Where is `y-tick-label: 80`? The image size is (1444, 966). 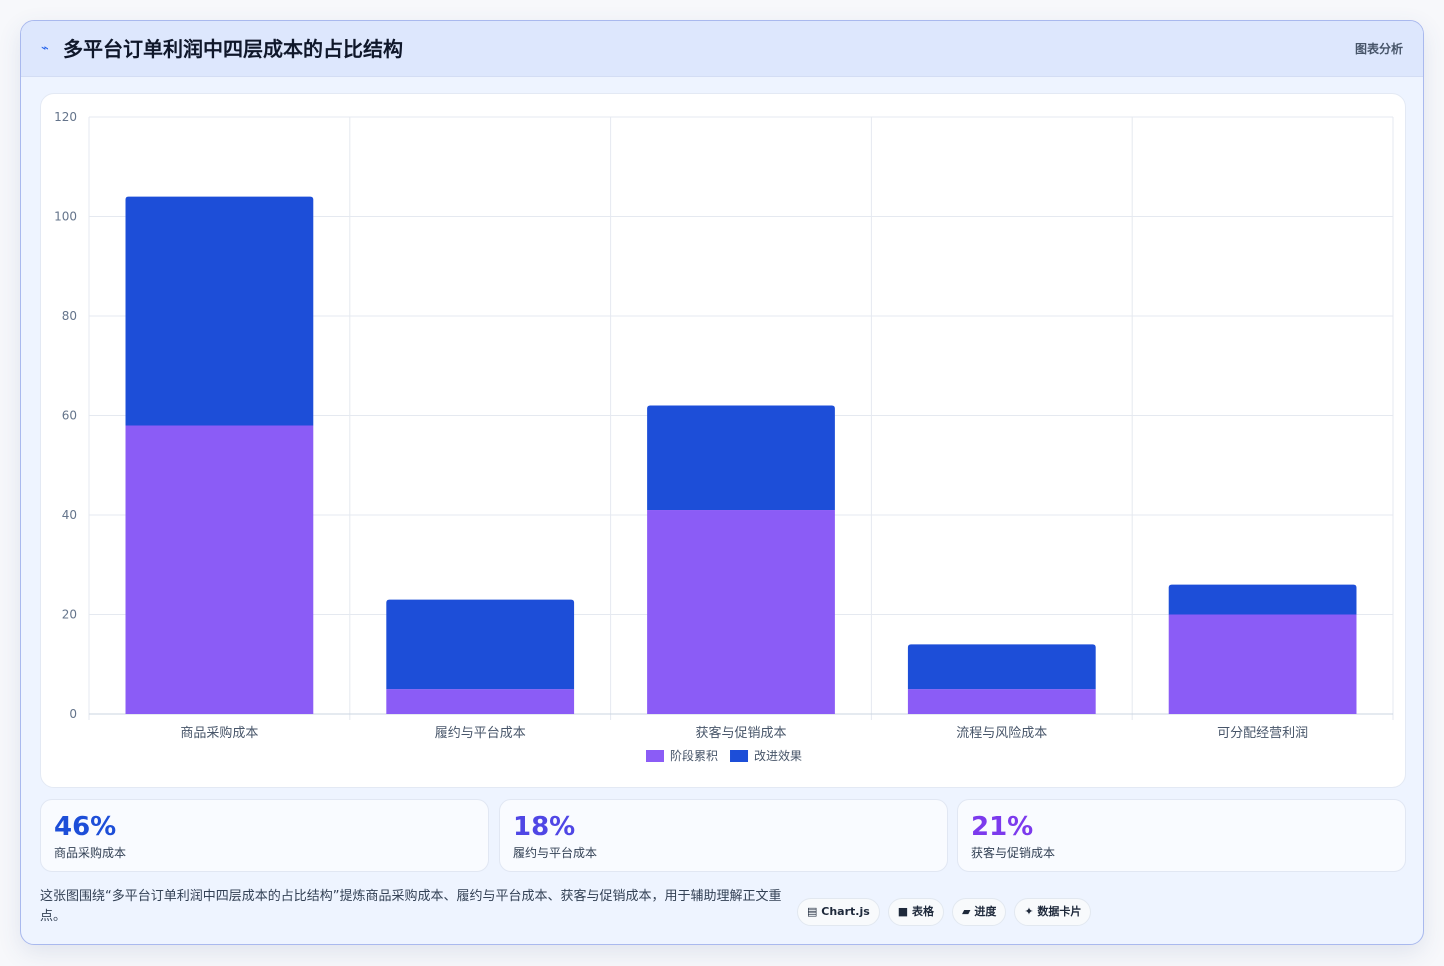 y-tick-label: 80 is located at coordinates (69, 316).